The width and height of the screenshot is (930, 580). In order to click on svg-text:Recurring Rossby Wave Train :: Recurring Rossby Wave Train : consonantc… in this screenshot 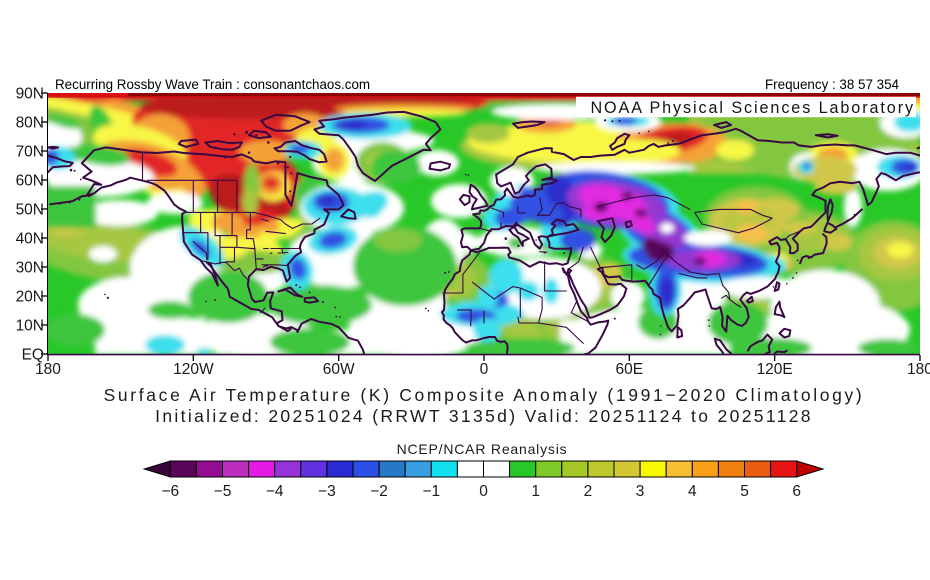, I will do `click(212, 84)`.